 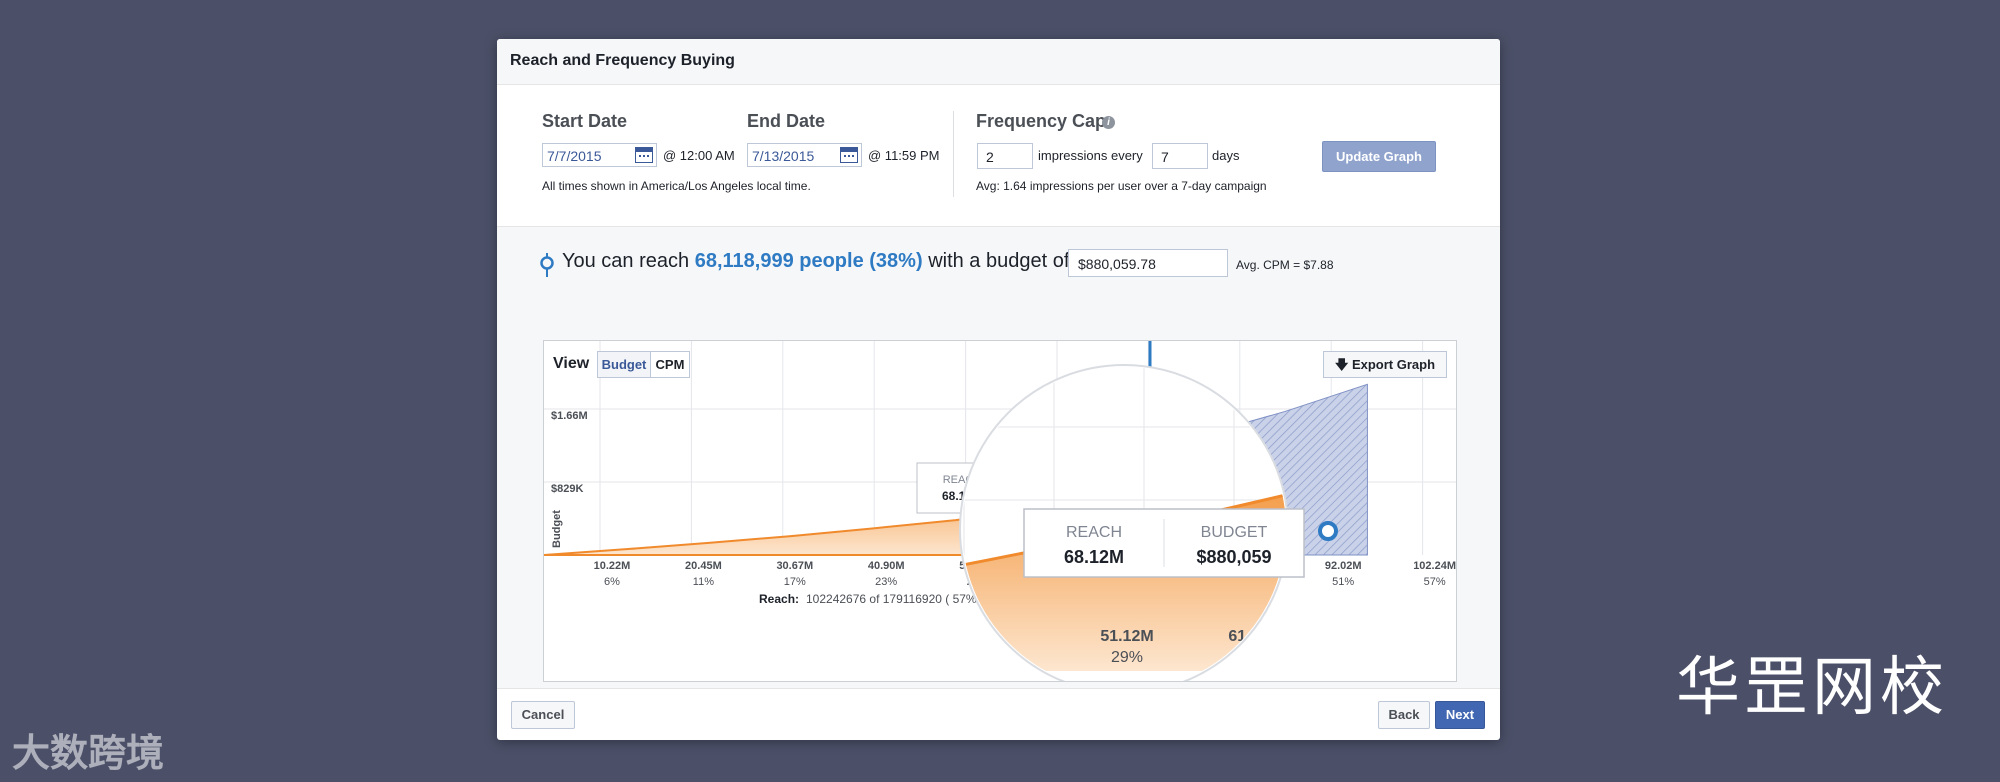 What do you see at coordinates (547, 265) in the screenshot?
I see `map-pin-icon` at bounding box center [547, 265].